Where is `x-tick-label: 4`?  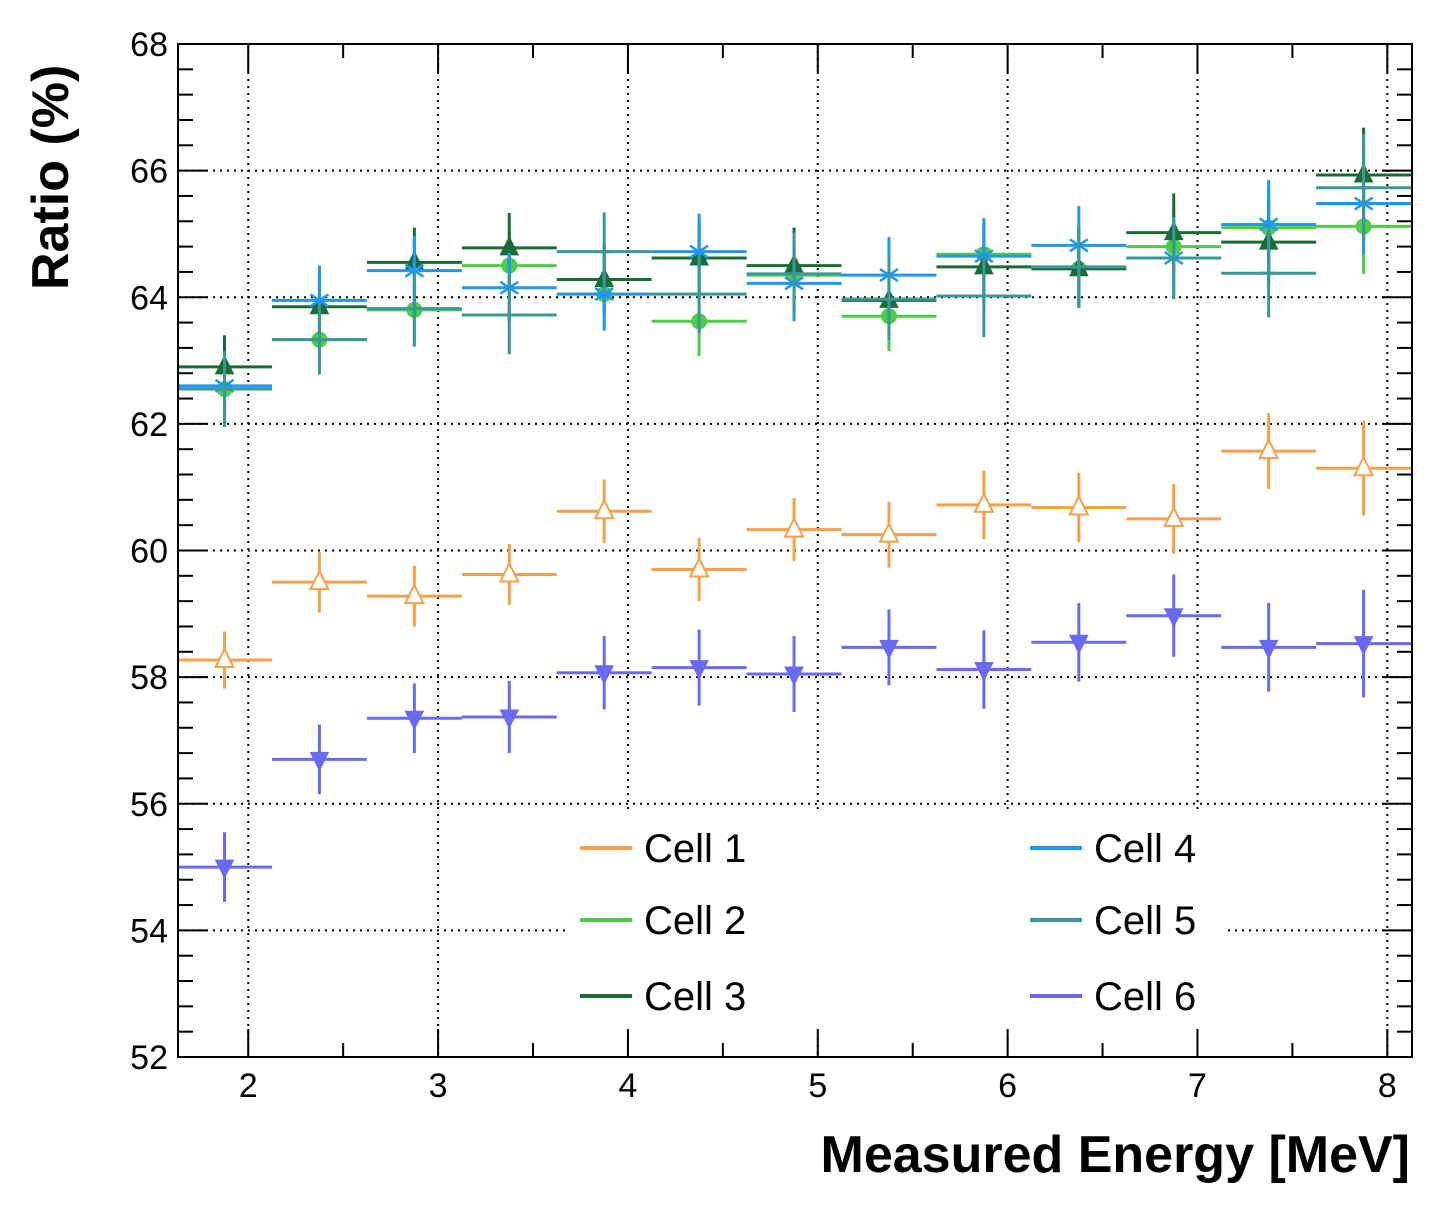
x-tick-label: 4 is located at coordinates (627, 1086).